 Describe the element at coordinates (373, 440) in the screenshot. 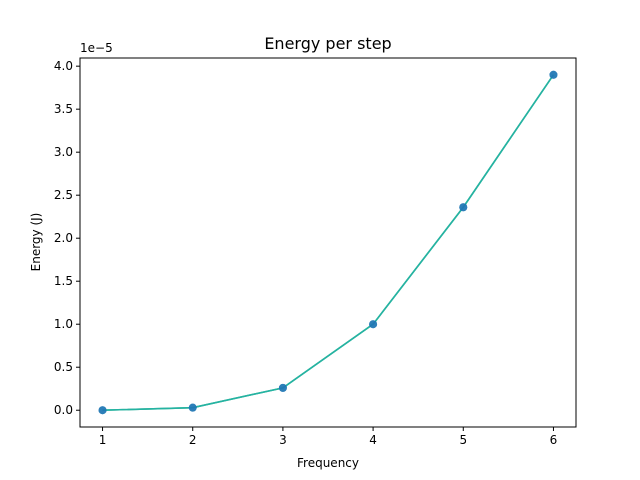

I see `x-tick-label: 4` at that location.